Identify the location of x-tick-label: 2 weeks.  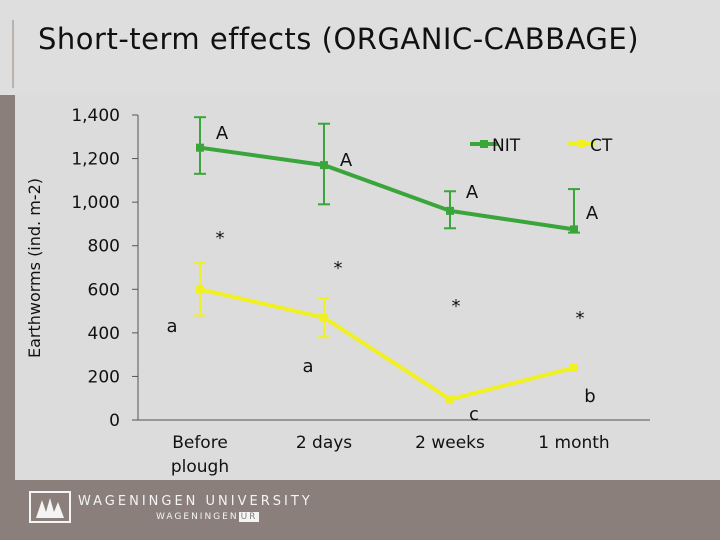
(450, 443).